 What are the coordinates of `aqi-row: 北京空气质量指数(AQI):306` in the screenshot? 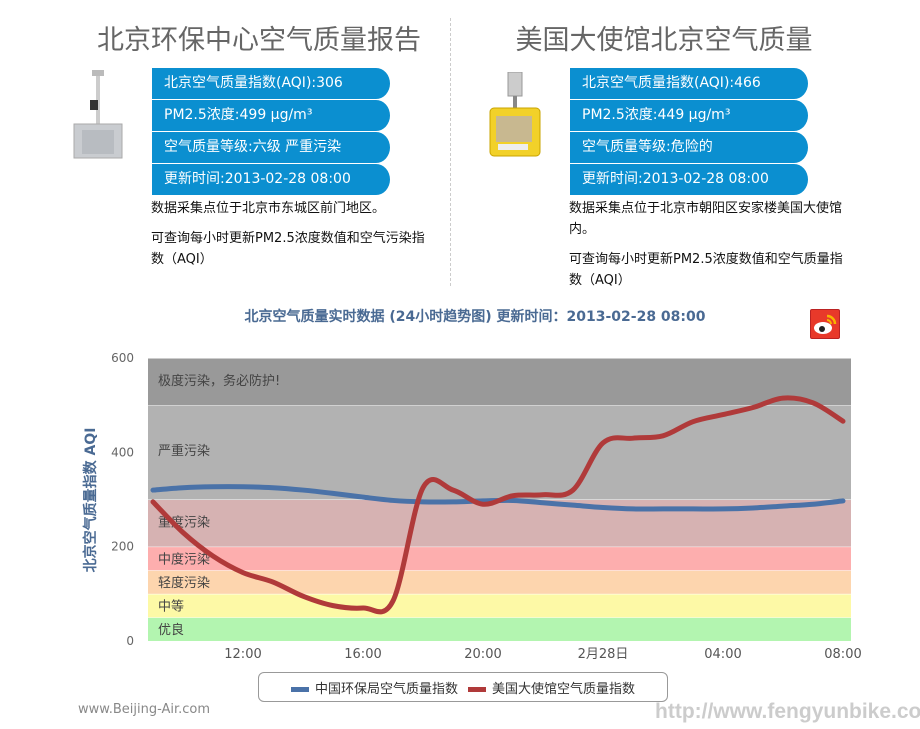 It's located at (271, 83).